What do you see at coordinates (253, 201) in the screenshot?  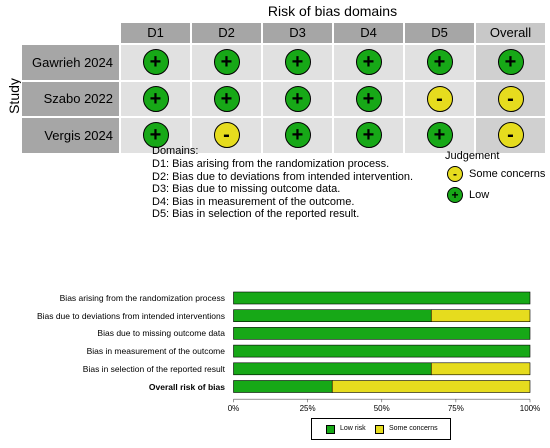 I see `domain-description: D4: Bias in measurement of the outcome.` at bounding box center [253, 201].